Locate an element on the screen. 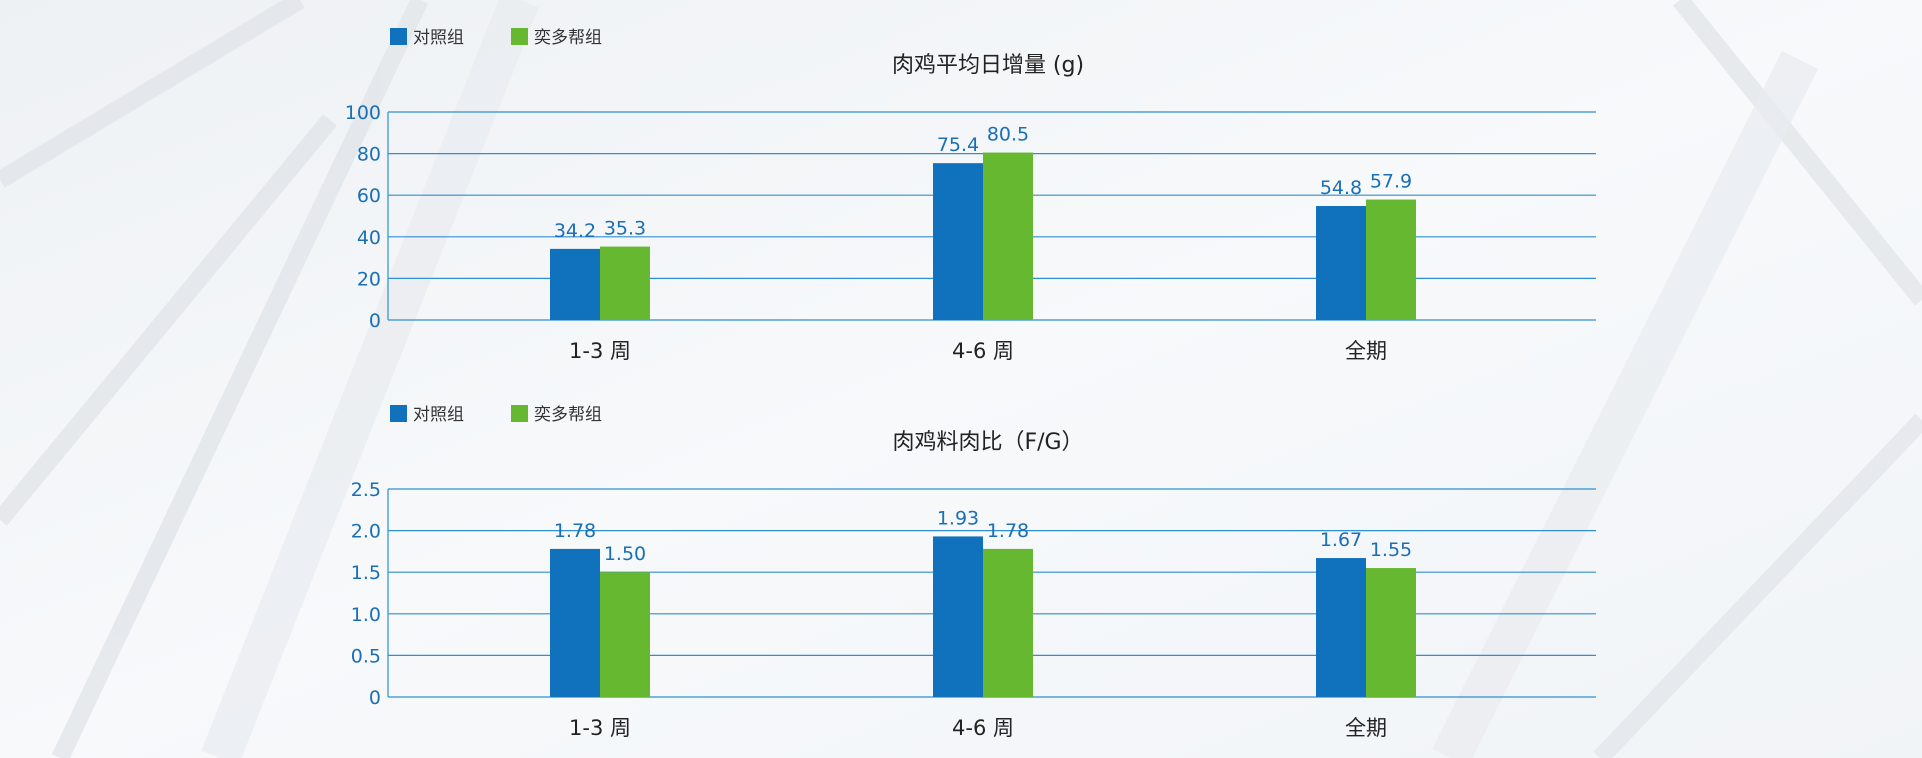 The image size is (1922, 758). y-tick-label: 1.0 is located at coordinates (366, 615).